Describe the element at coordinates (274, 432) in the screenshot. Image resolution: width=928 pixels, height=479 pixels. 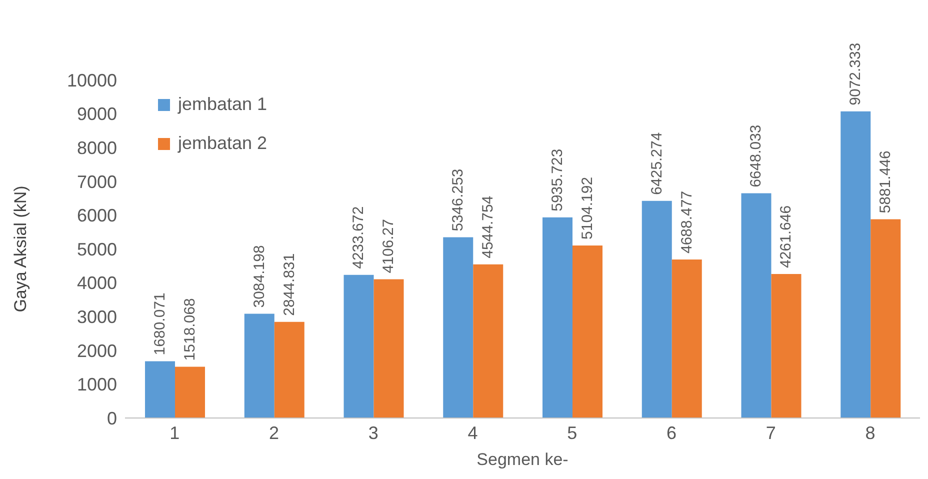
I see `x-tick-label: 2` at that location.